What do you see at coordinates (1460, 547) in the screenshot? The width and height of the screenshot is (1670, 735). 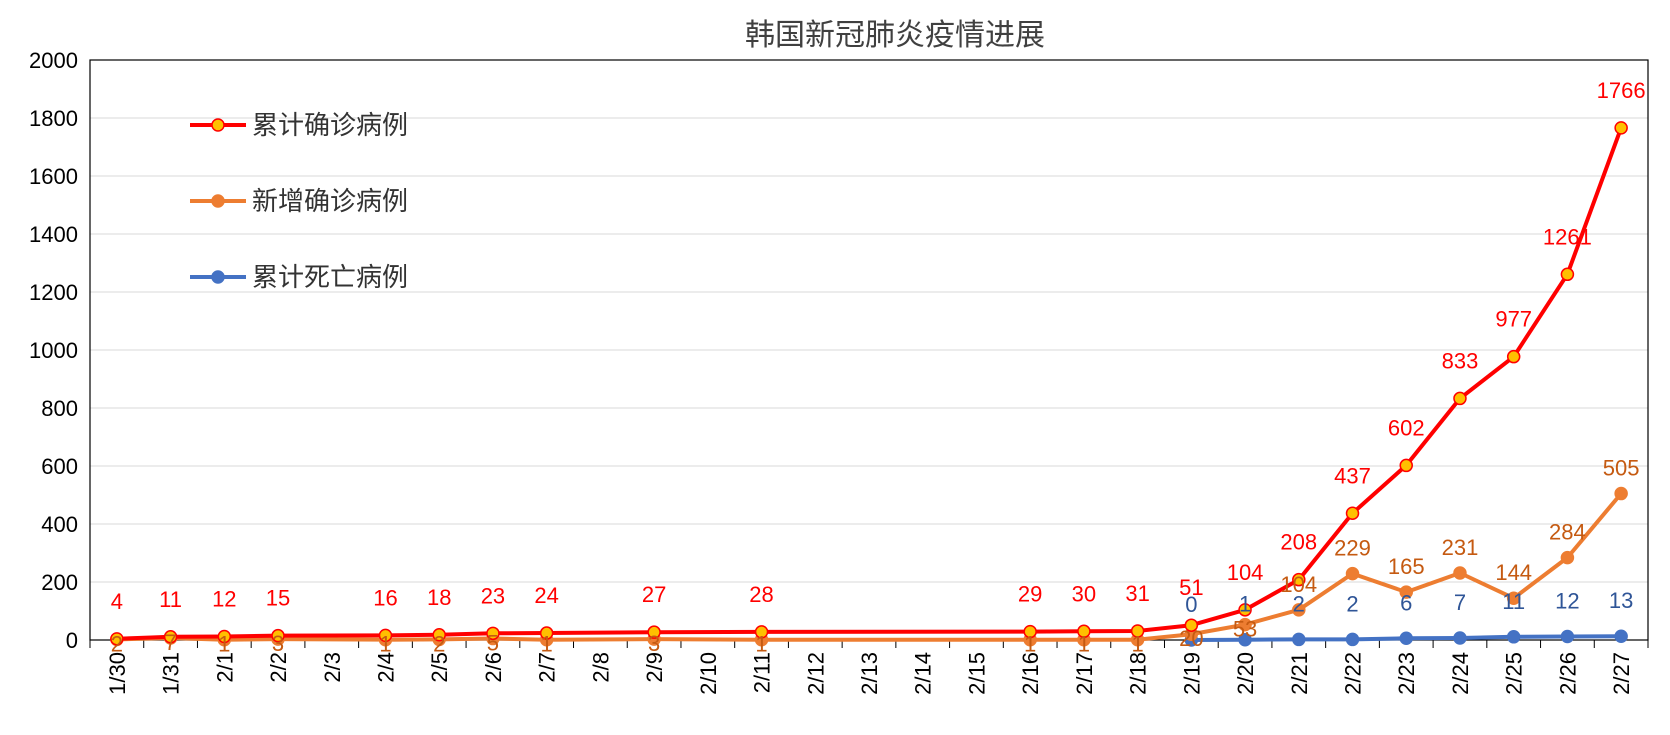 I see `data-label: 231` at bounding box center [1460, 547].